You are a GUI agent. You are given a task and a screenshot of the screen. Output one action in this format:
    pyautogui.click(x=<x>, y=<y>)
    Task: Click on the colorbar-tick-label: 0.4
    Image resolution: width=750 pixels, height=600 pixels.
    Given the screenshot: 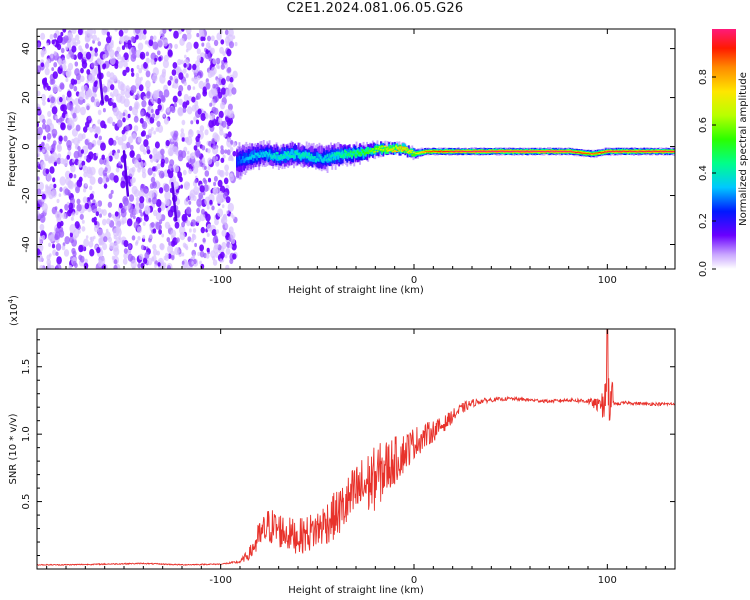 What is the action you would take?
    pyautogui.click(x=703, y=173)
    